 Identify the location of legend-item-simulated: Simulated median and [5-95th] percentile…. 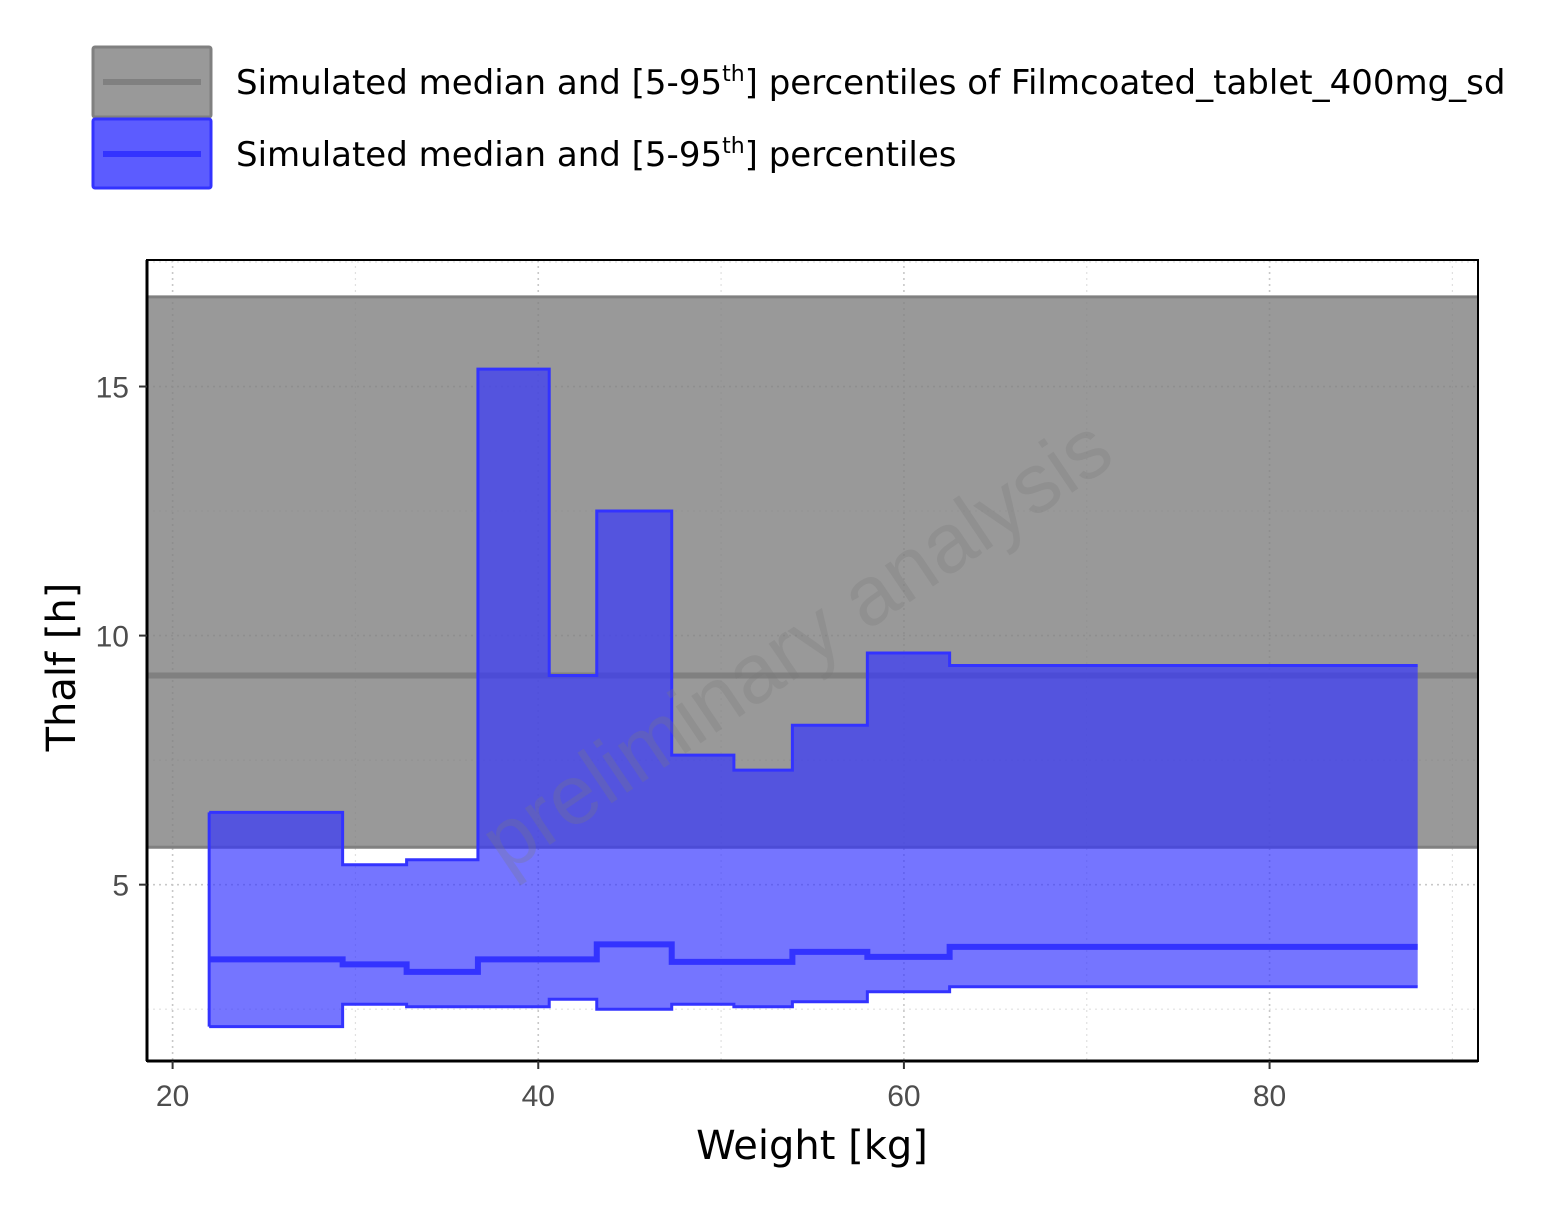
(523, 153).